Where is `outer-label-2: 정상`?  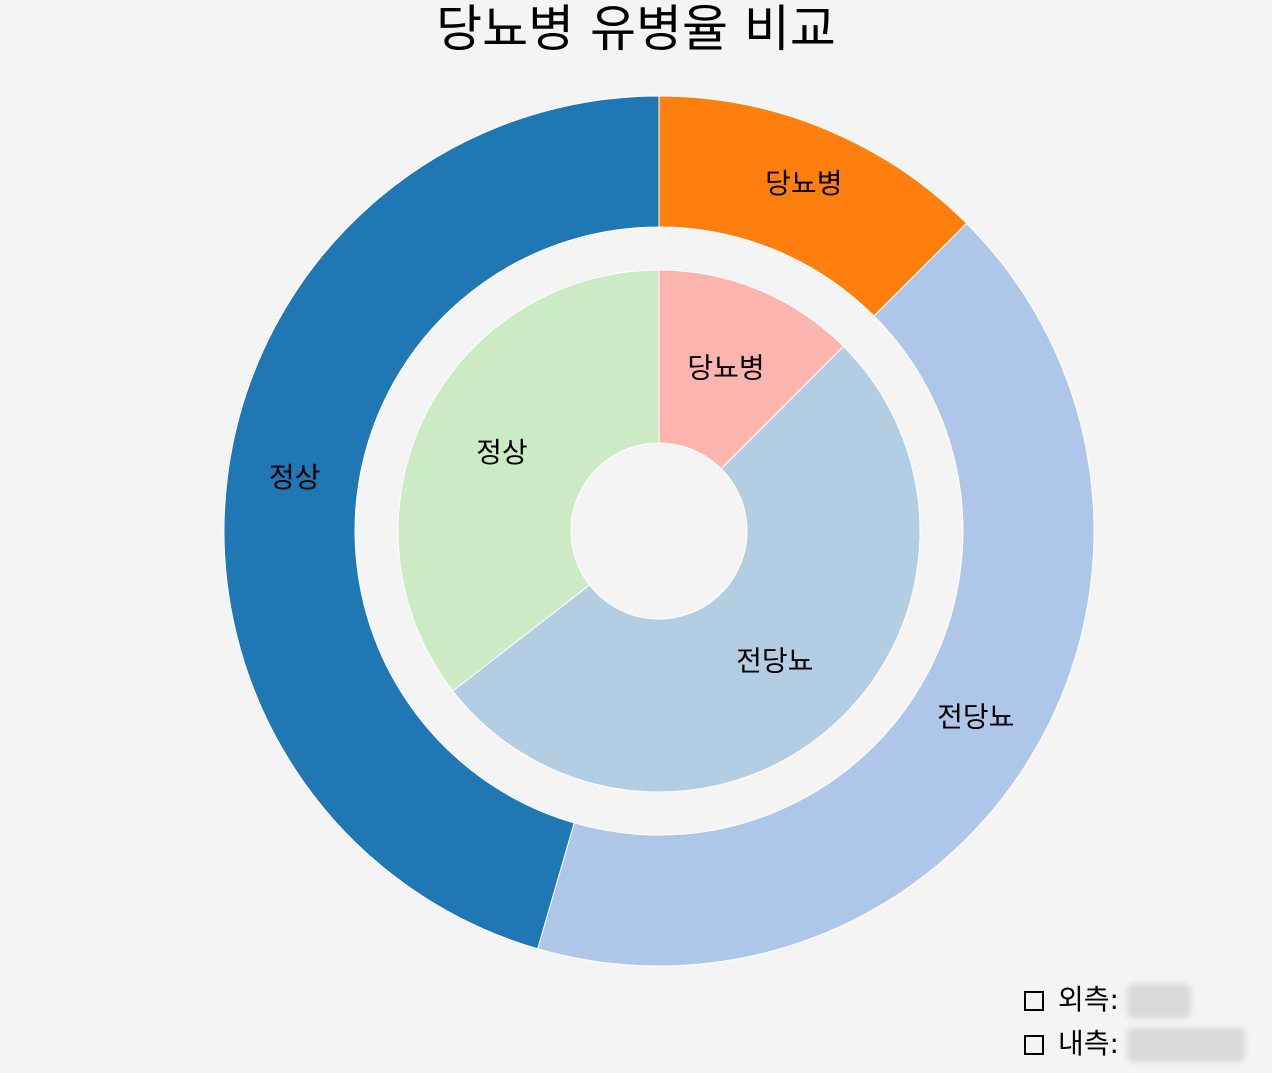 outer-label-2: 정상 is located at coordinates (295, 477).